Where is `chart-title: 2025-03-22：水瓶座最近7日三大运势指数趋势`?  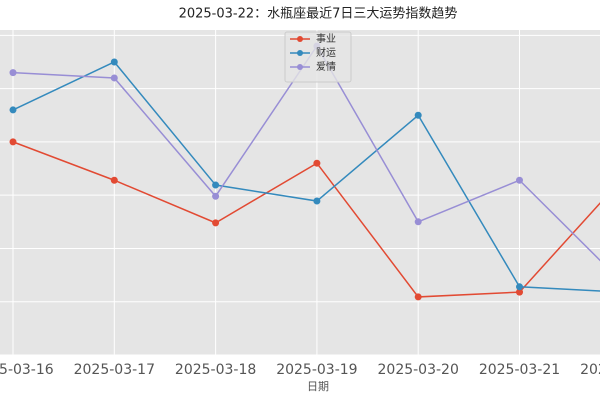 chart-title: 2025-03-22：水瓶座最近7日三大运势指数趋势 is located at coordinates (318, 14).